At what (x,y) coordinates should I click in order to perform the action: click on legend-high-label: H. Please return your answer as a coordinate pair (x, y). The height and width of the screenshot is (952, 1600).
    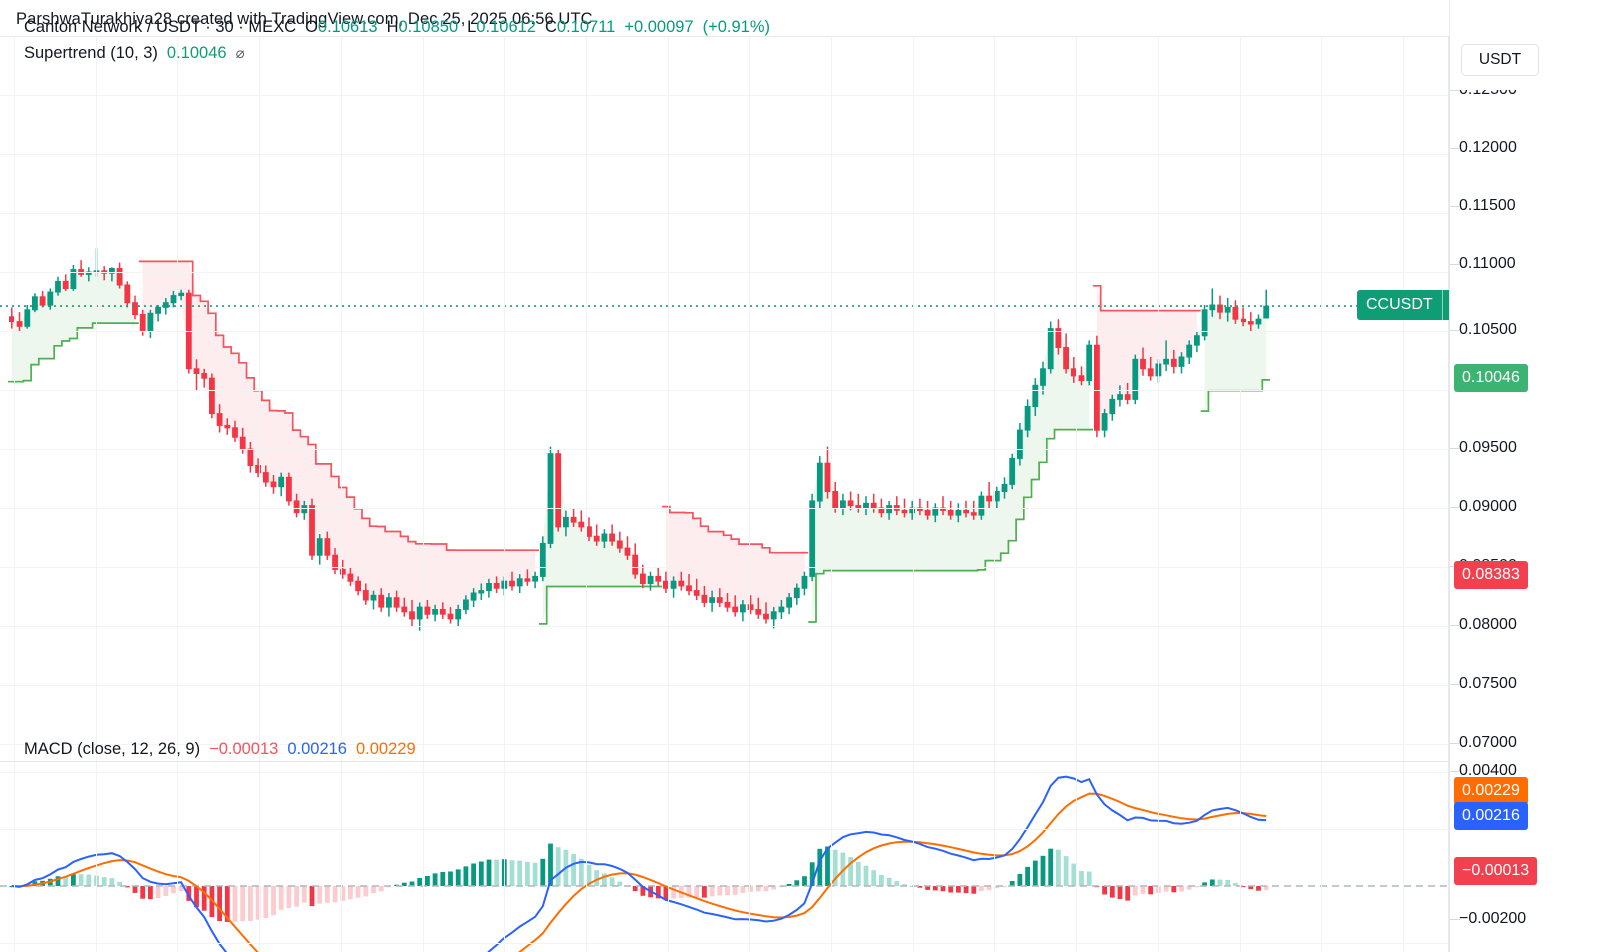
    Looking at the image, I should click on (392, 27).